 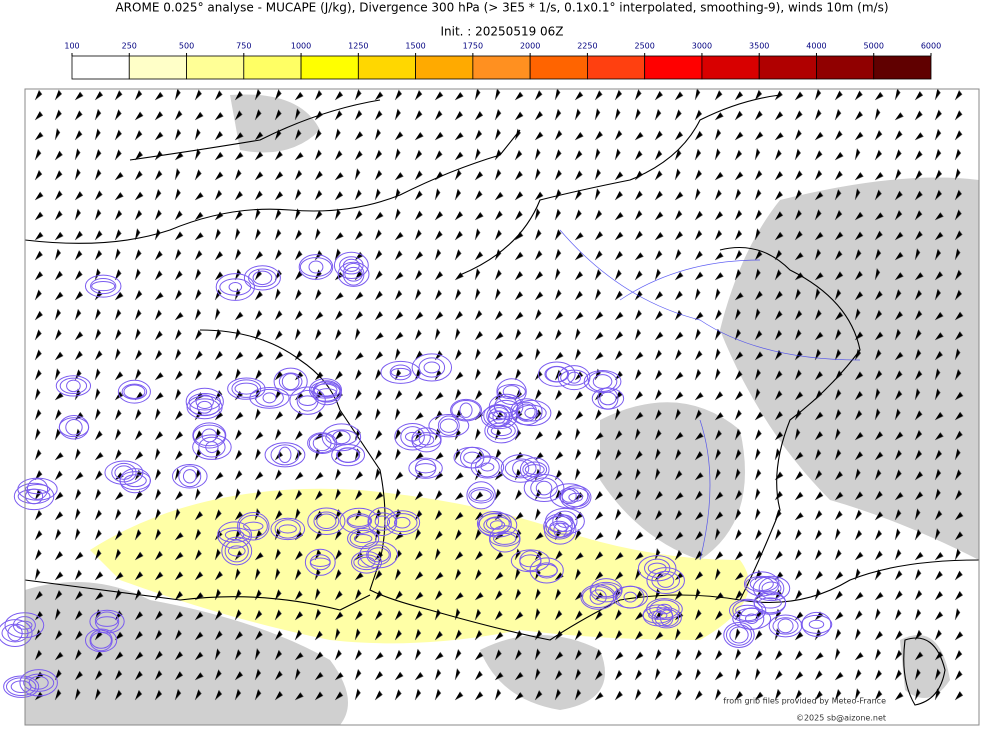 What do you see at coordinates (816, 46) in the screenshot?
I see `colorbar-tick-label: 4000` at bounding box center [816, 46].